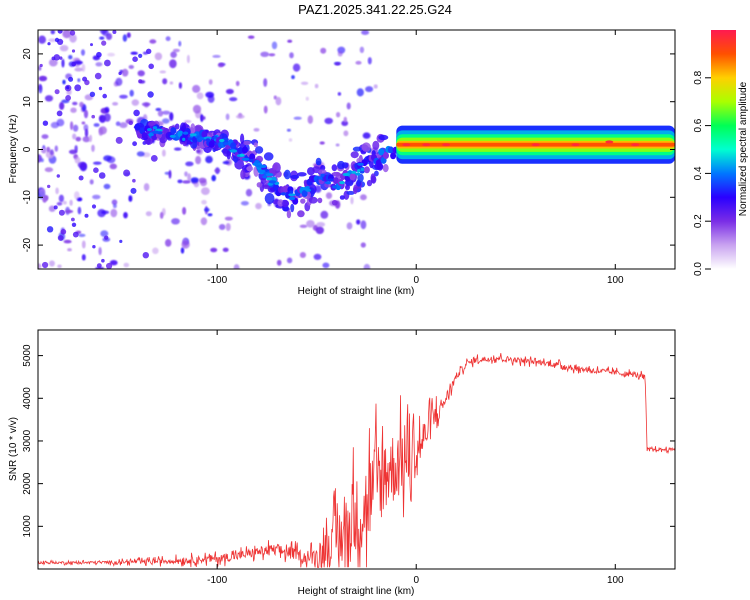  What do you see at coordinates (698, 77) in the screenshot?
I see `colorbar-tick-label: 0.8` at bounding box center [698, 77].